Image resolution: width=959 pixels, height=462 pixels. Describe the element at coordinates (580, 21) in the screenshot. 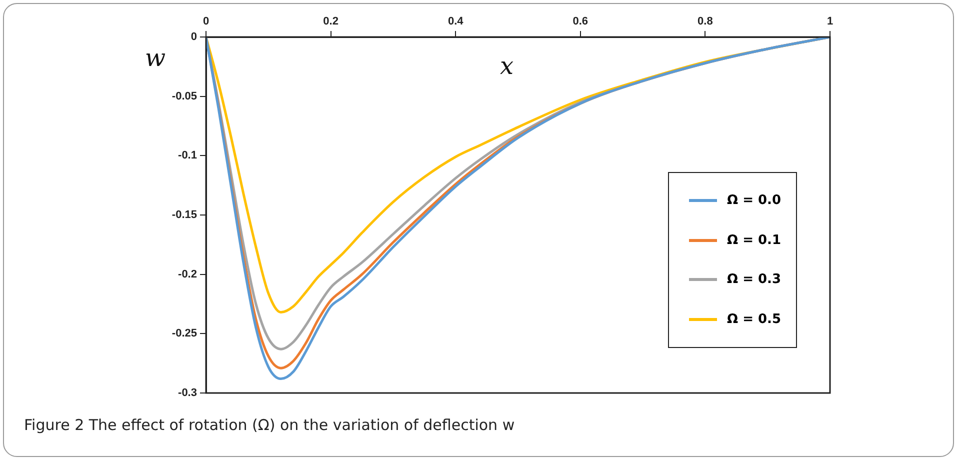

I see `x-tick-label: 0.6` at that location.